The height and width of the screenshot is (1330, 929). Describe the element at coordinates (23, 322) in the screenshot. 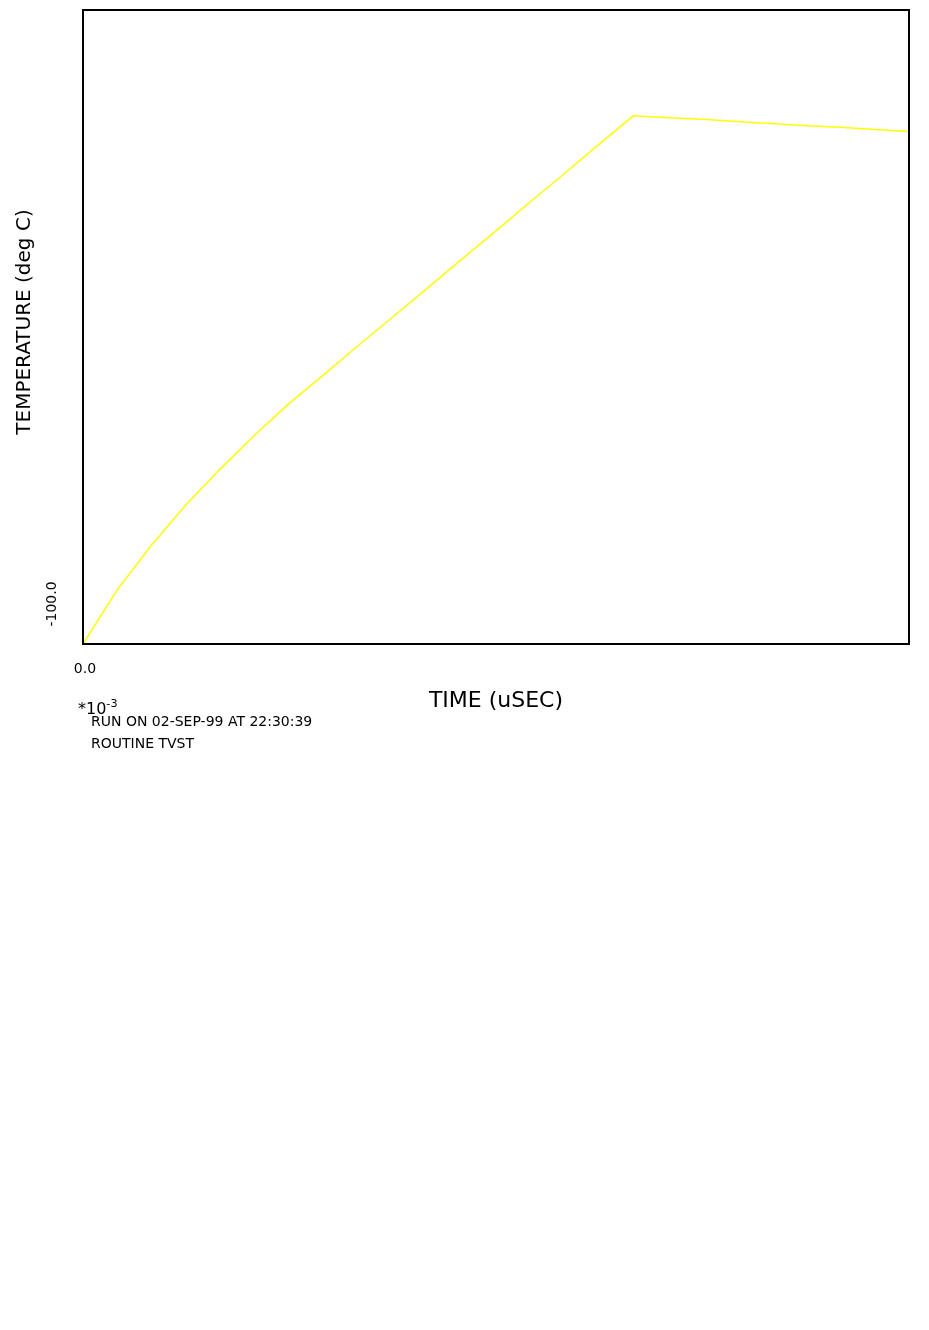

I see `y-axis-title: TEMPERATURE (deg C)` at that location.